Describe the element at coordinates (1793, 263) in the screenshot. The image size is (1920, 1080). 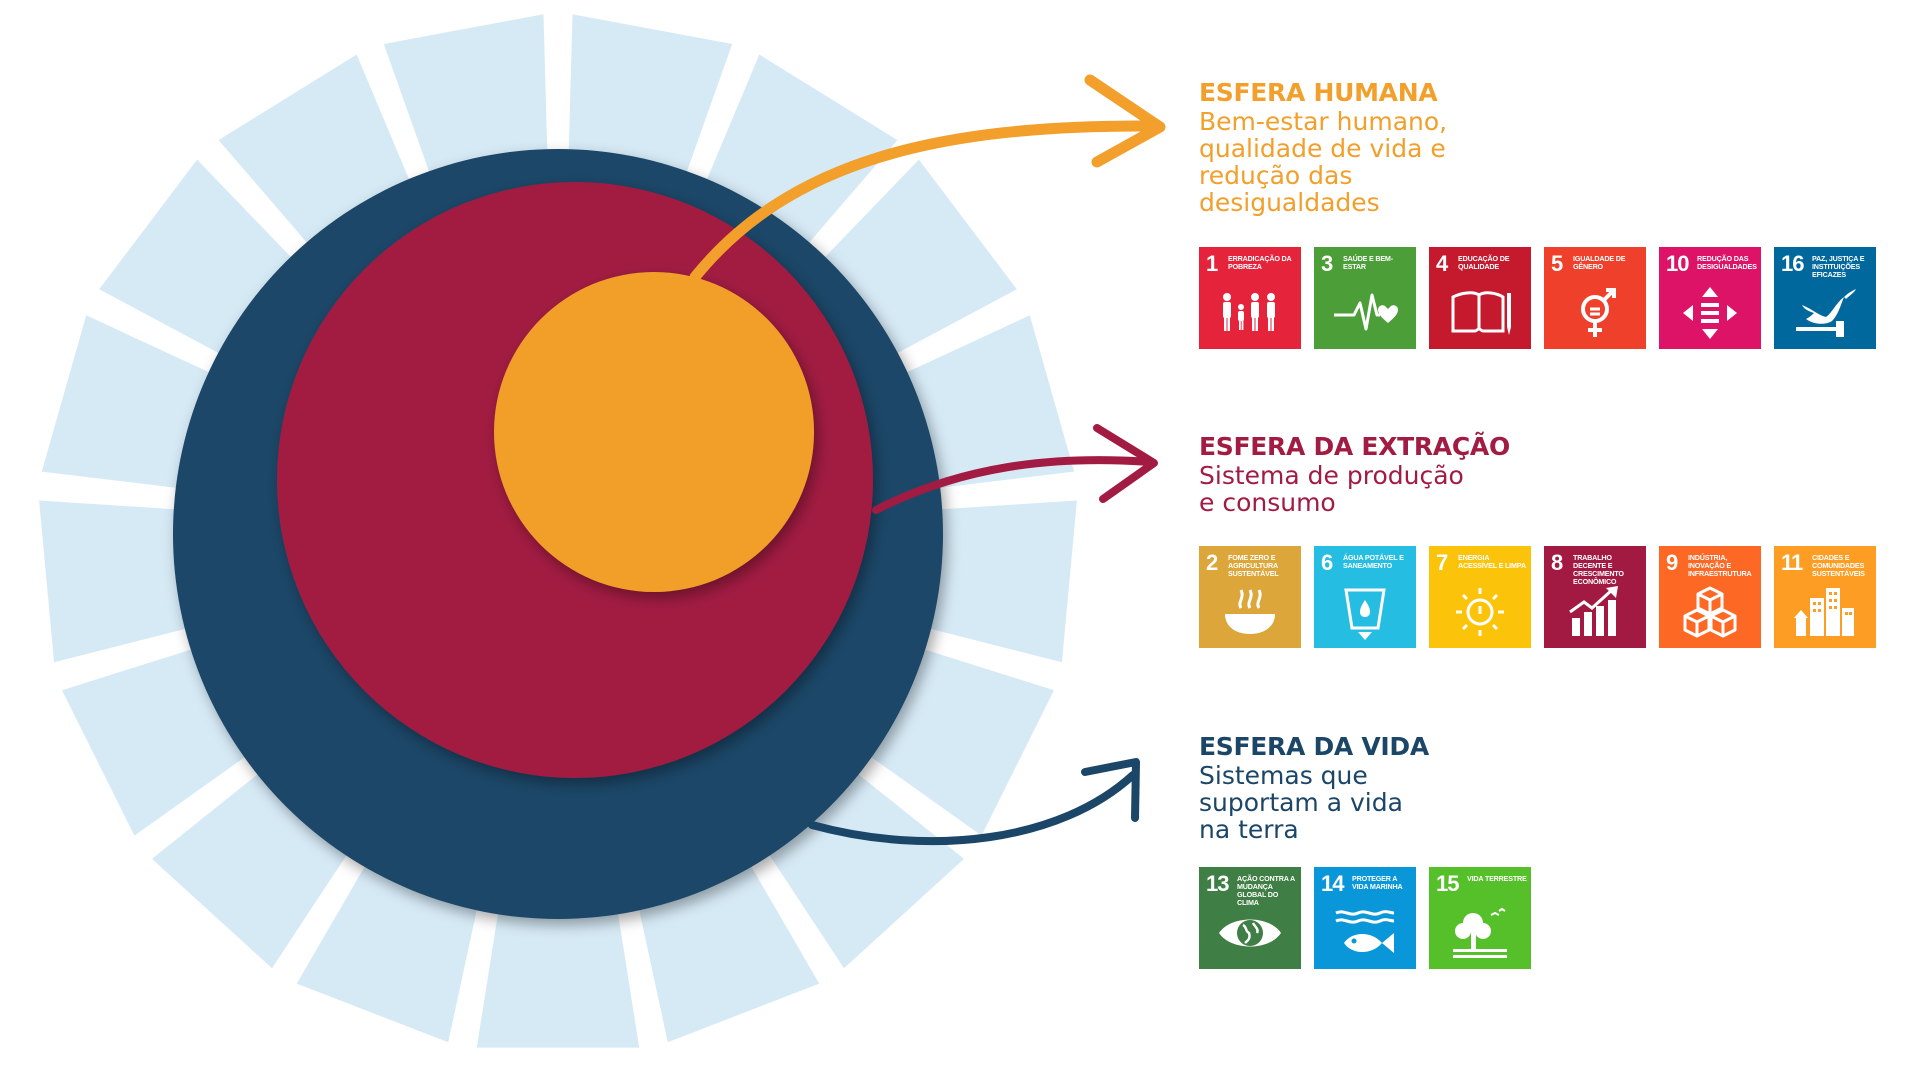
I see `sdg-number: 16` at that location.